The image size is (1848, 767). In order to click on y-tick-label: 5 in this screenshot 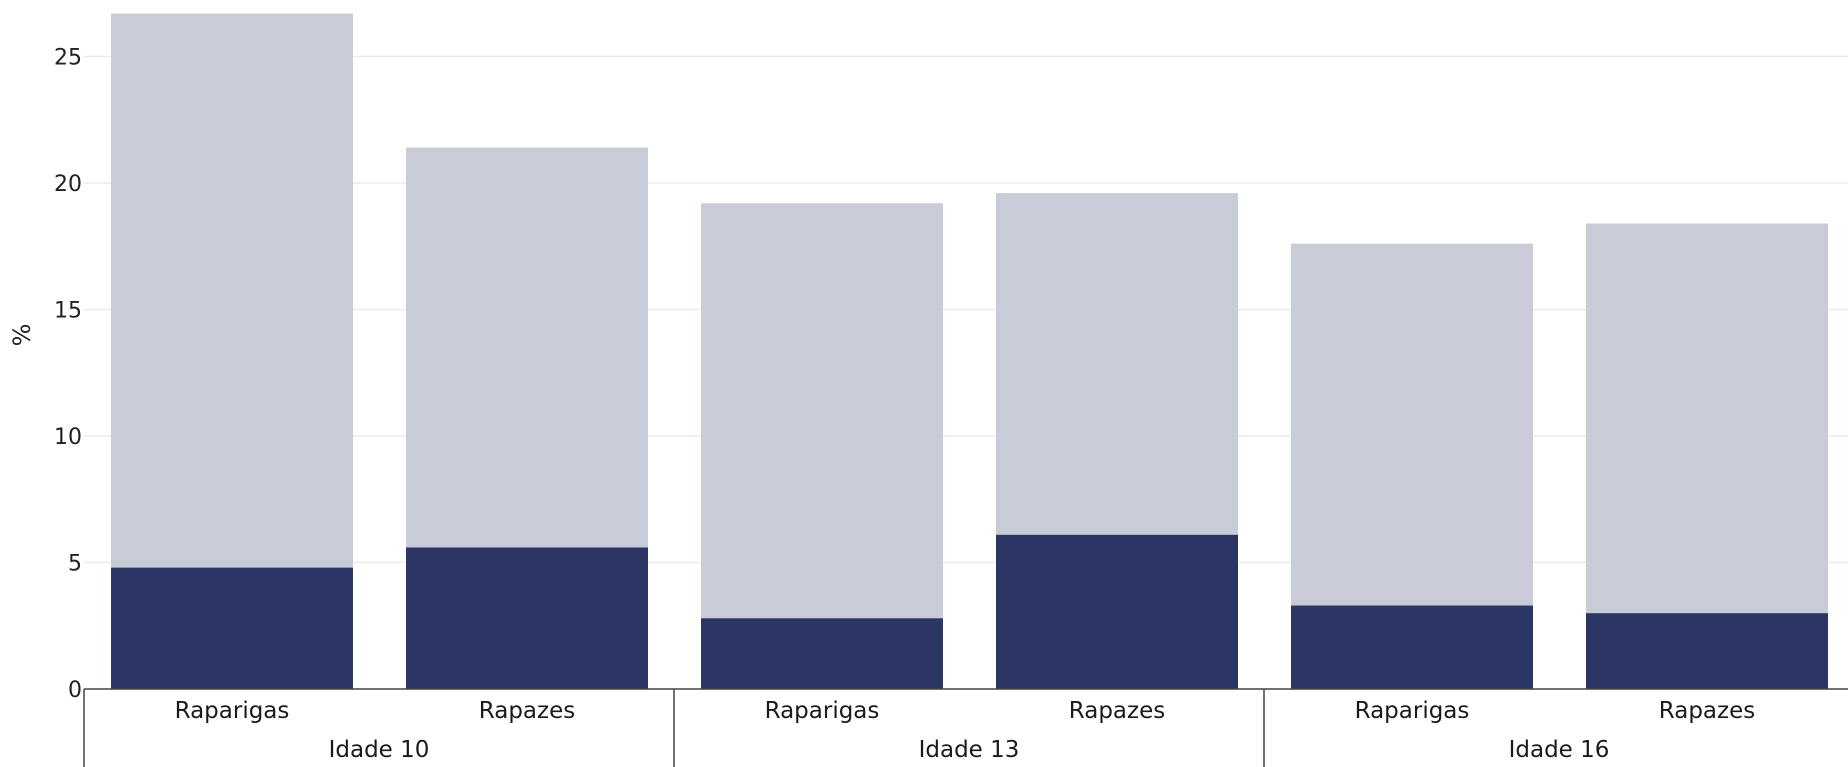, I will do `click(75, 564)`.